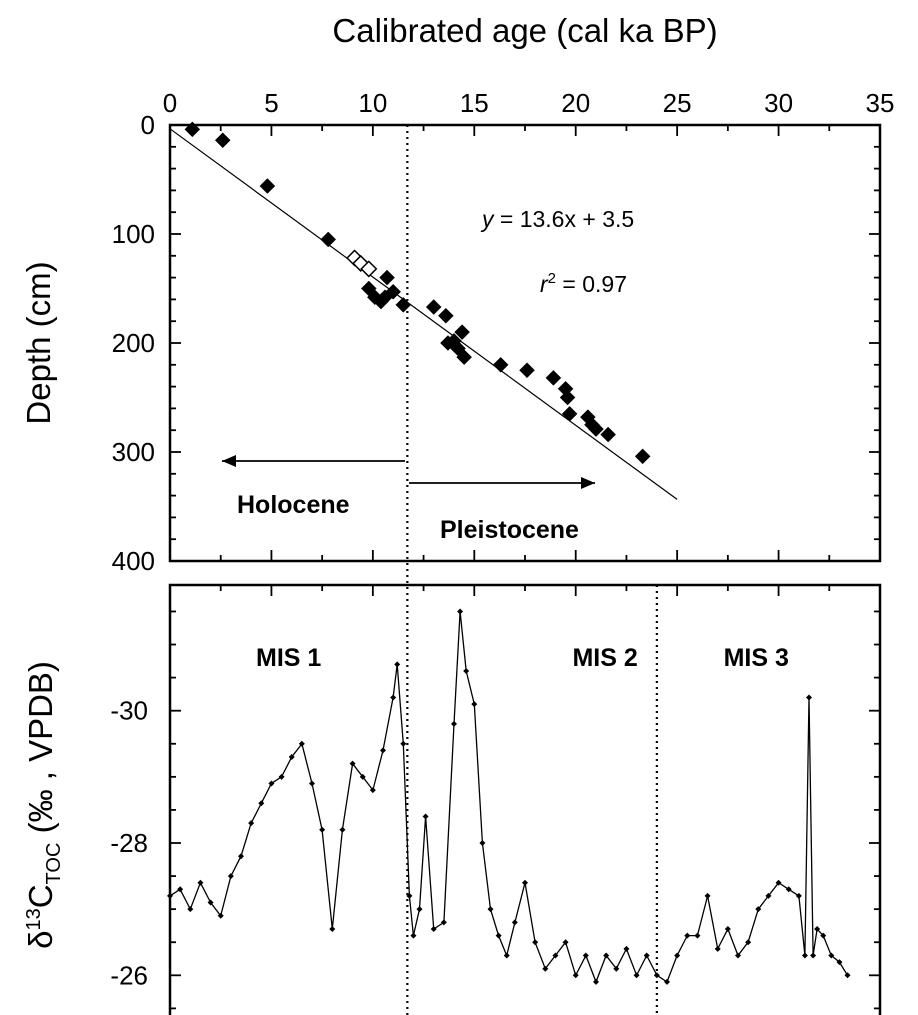 Image resolution: width=918 pixels, height=1015 pixels. What do you see at coordinates (474, 103) in the screenshot?
I see `x-tick-label: 15` at bounding box center [474, 103].